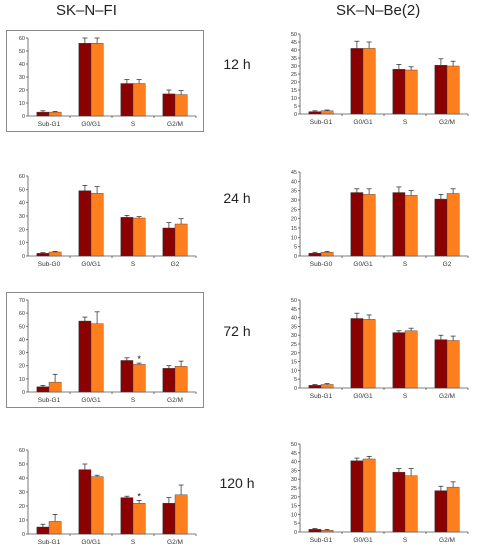 The image size is (482, 550). What do you see at coordinates (108, 221) in the screenshot?
I see `chart-svg: 0 10 20 30 40 50 60 Sub-G0 G0/G1 S G2` at bounding box center [108, 221].